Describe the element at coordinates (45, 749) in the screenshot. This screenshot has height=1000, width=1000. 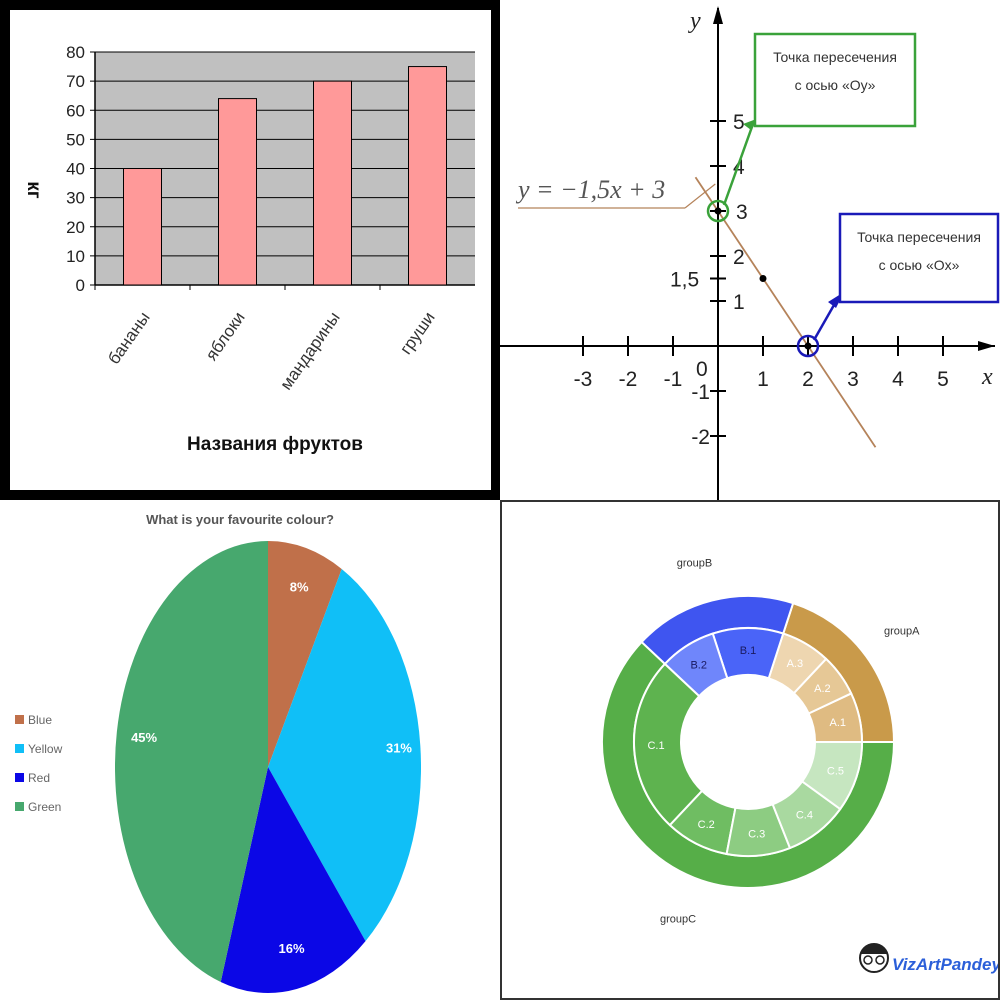
I see `legend-label: Yellow` at that location.